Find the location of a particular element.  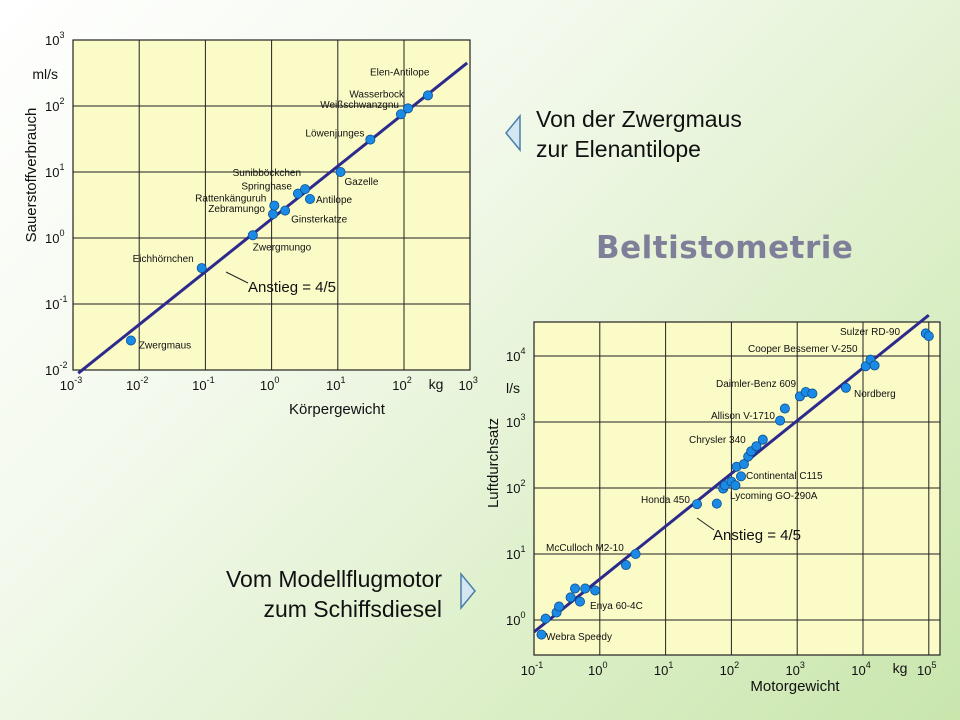

engine-chart-x-tick-label: 10⁰ is located at coordinates (597, 669).